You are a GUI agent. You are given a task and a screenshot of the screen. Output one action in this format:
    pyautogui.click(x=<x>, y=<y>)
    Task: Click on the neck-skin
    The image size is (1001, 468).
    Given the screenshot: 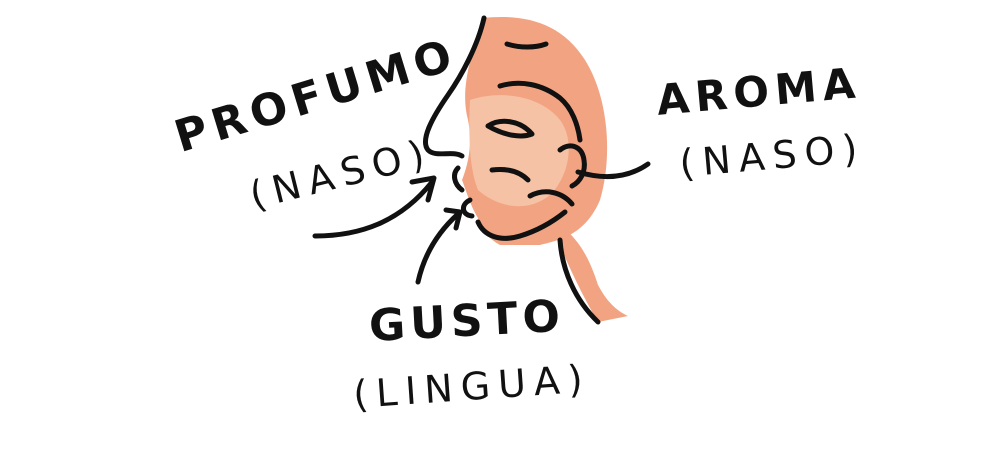 What is the action you would take?
    pyautogui.click(x=594, y=273)
    